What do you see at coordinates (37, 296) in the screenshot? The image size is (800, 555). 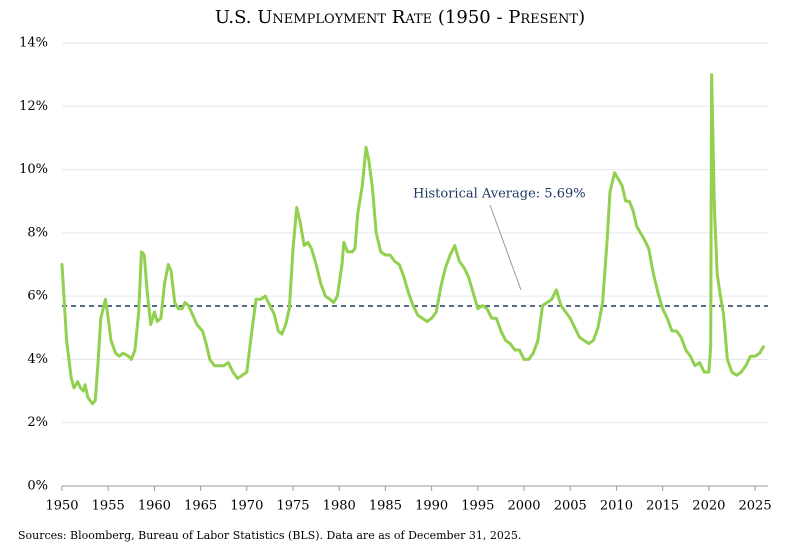 I see `y-tick-label: 6%` at bounding box center [37, 296].